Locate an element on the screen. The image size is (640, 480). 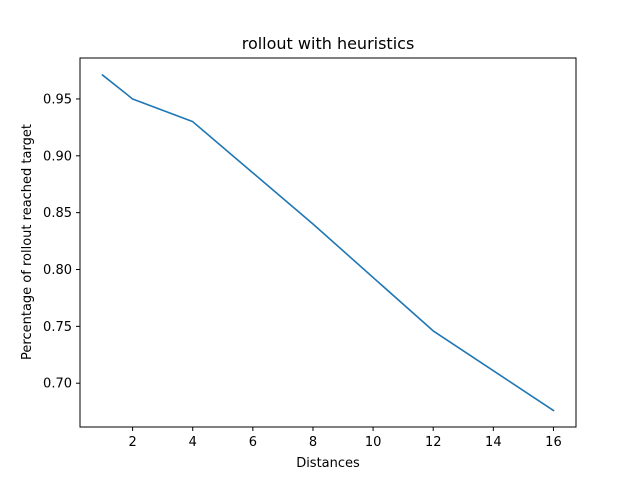
y-tick-label: 0.75 is located at coordinates (57, 327).